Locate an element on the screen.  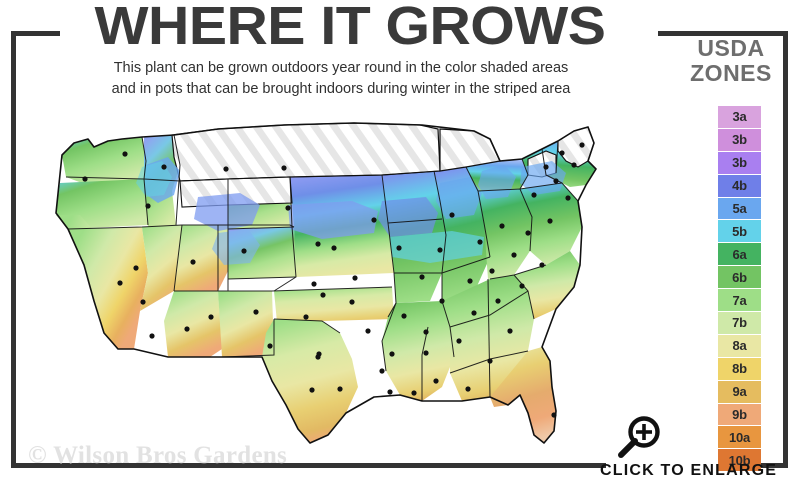
legend-swatch-label: 5b is located at coordinates (739, 231).